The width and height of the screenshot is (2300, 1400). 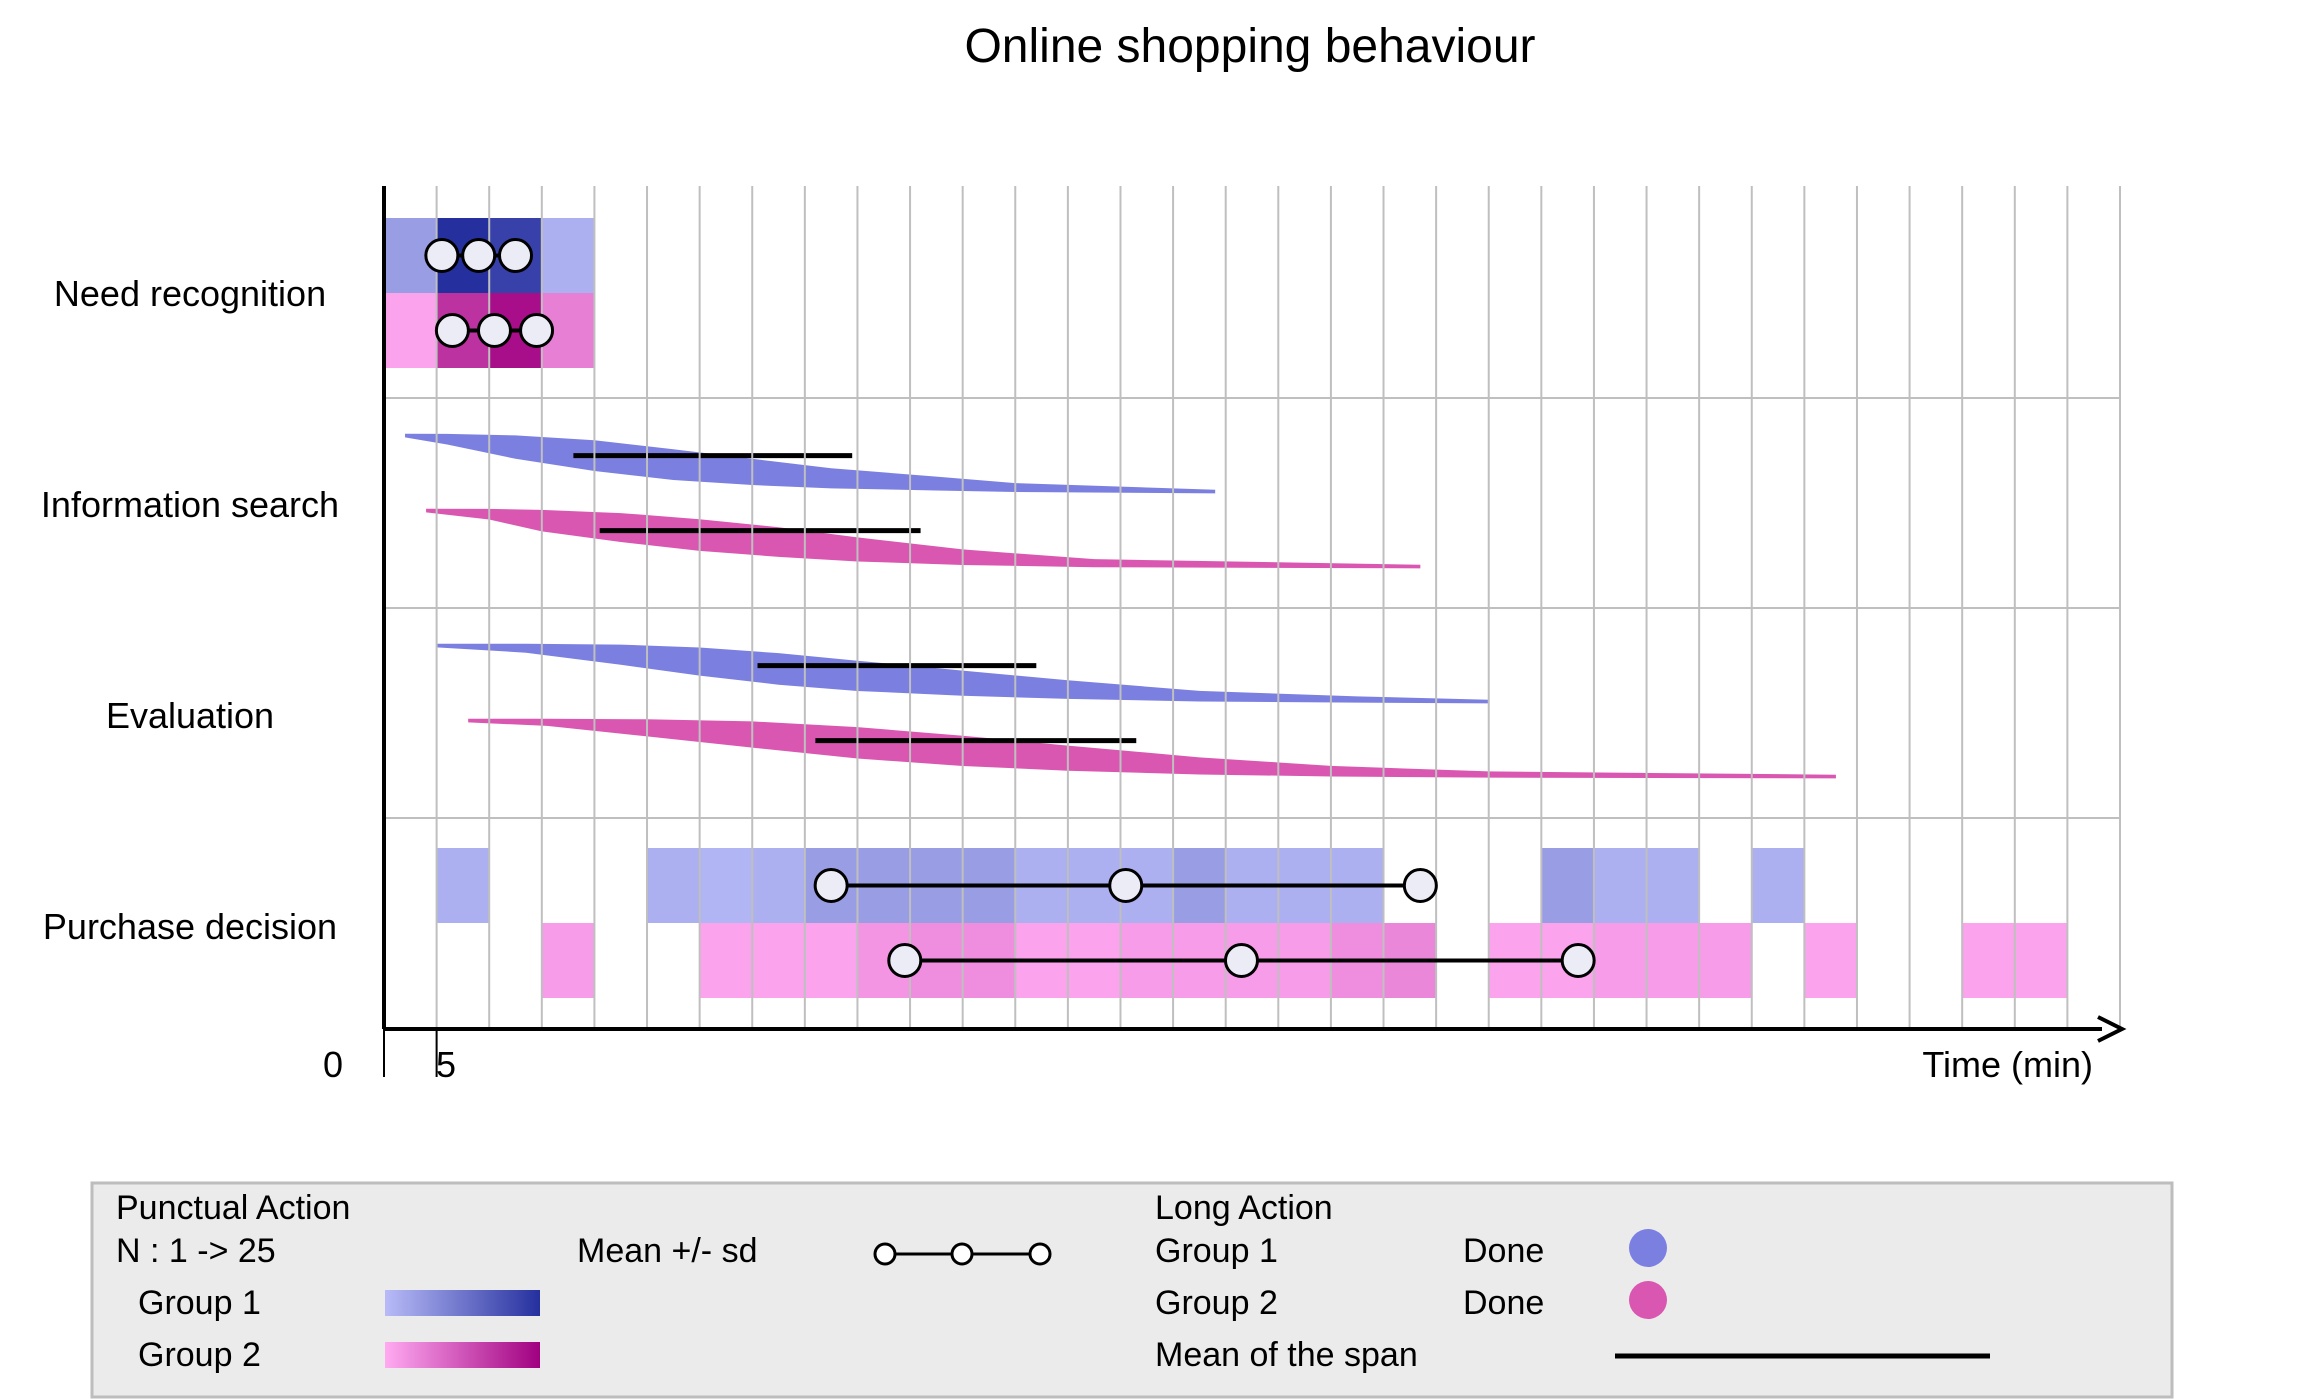 What do you see at coordinates (190, 715) in the screenshot?
I see `row-label-evaluation: Evaluation` at bounding box center [190, 715].